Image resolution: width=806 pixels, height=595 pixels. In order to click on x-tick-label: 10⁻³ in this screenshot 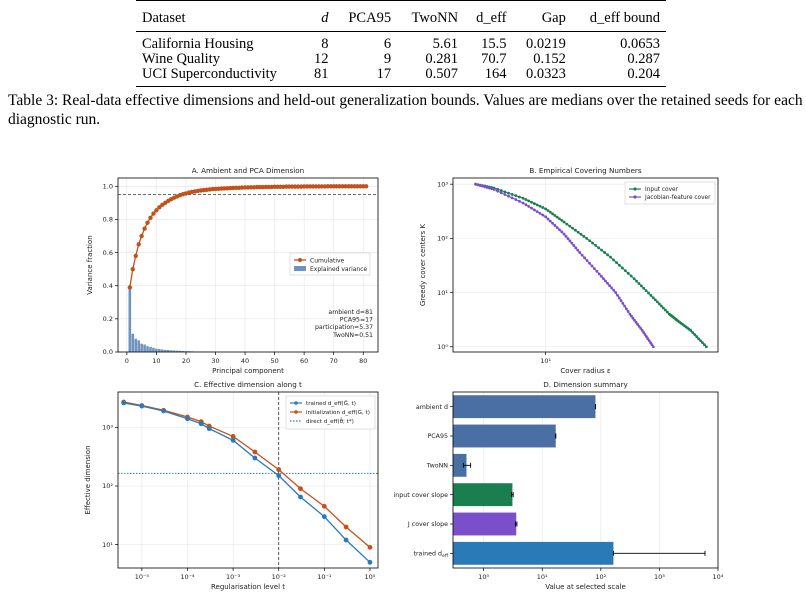, I will do `click(233, 577)`.